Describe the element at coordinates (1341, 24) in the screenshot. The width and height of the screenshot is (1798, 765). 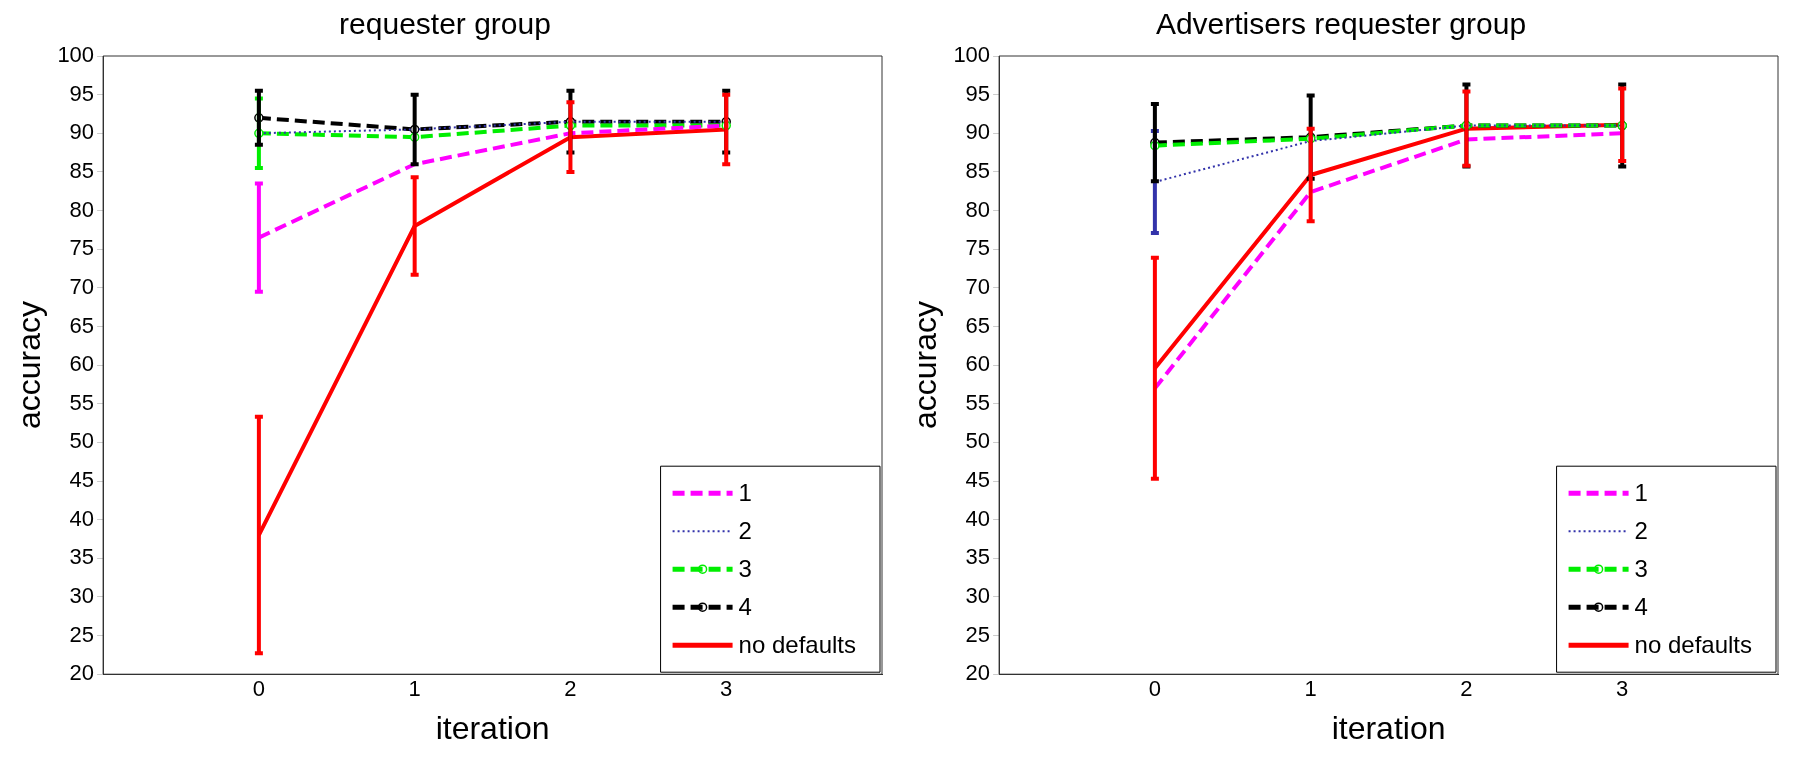
I see `chart-title: Advertisers requester group` at that location.